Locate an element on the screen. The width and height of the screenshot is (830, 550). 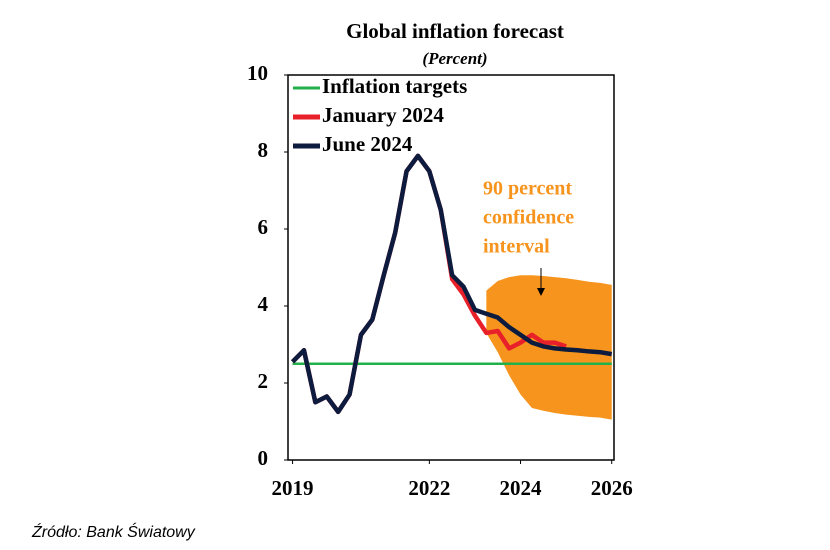
chart-title: Global inflation forecast is located at coordinates (455, 31).